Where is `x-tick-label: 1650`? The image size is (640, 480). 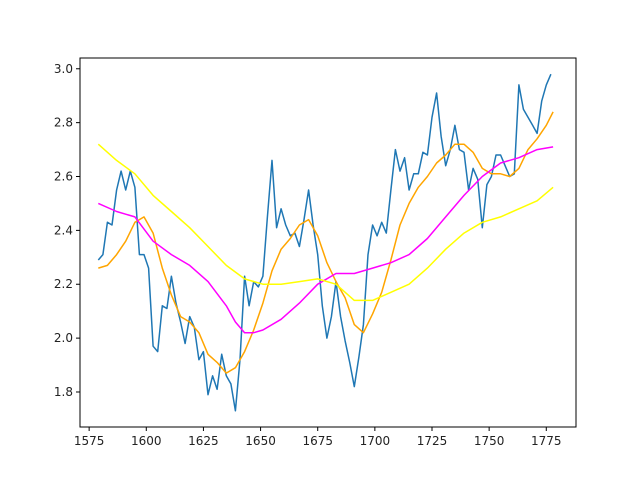 x-tick-label: 1650 is located at coordinates (260, 441).